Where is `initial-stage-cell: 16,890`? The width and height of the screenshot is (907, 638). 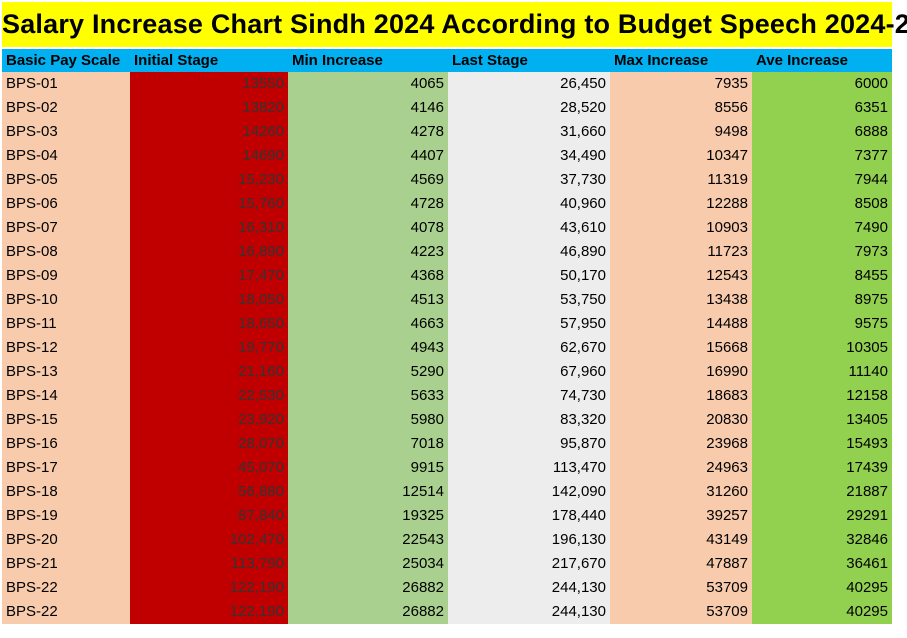 initial-stage-cell: 16,890 is located at coordinates (209, 252).